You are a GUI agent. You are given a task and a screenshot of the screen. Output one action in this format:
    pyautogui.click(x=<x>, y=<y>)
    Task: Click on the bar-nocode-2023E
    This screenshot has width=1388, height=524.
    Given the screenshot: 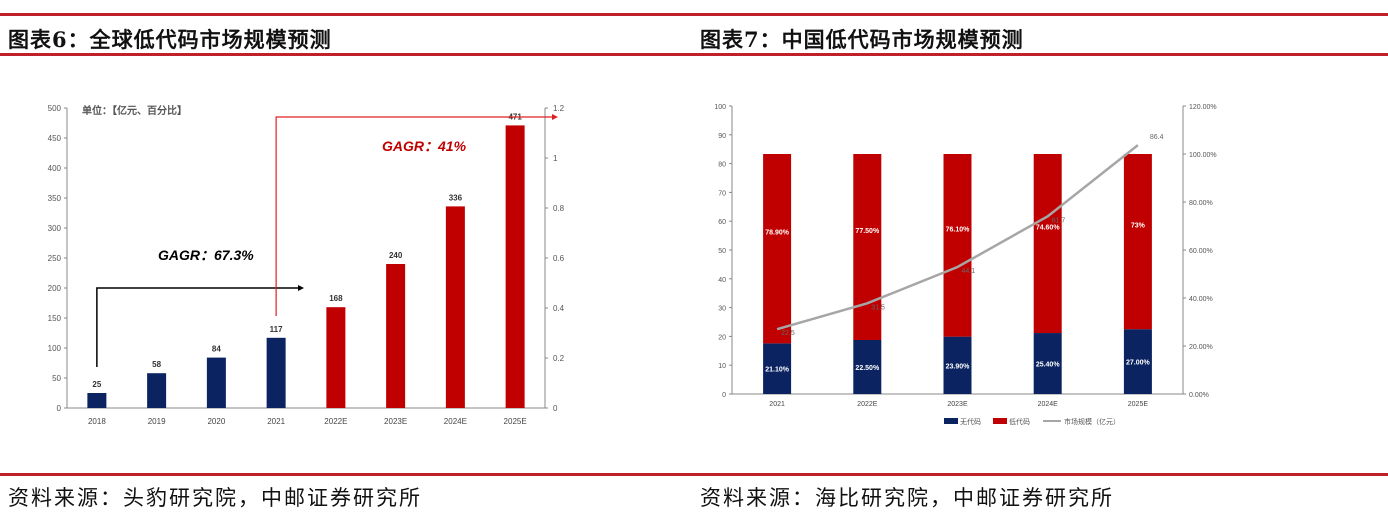 What is the action you would take?
    pyautogui.click(x=957, y=365)
    